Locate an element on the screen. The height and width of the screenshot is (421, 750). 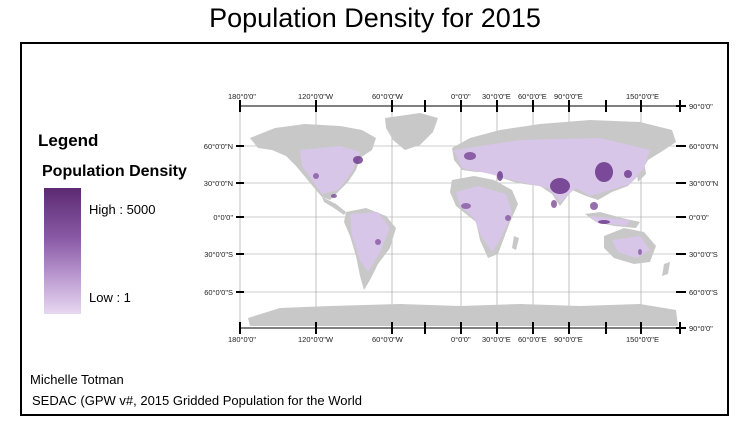
bottom-lon-label: 60°0'0"W is located at coordinates (388, 339).